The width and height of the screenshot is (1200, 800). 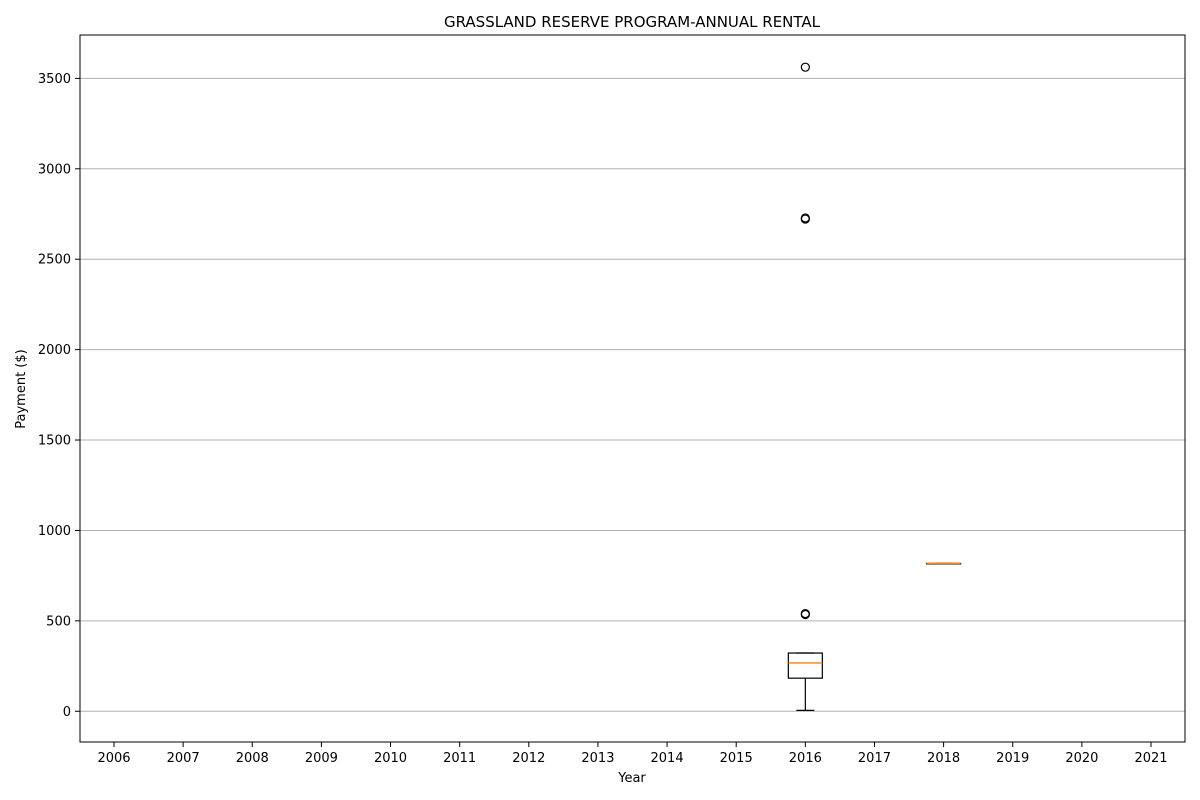 I want to click on y-tick-label: 2000, so click(x=54, y=350).